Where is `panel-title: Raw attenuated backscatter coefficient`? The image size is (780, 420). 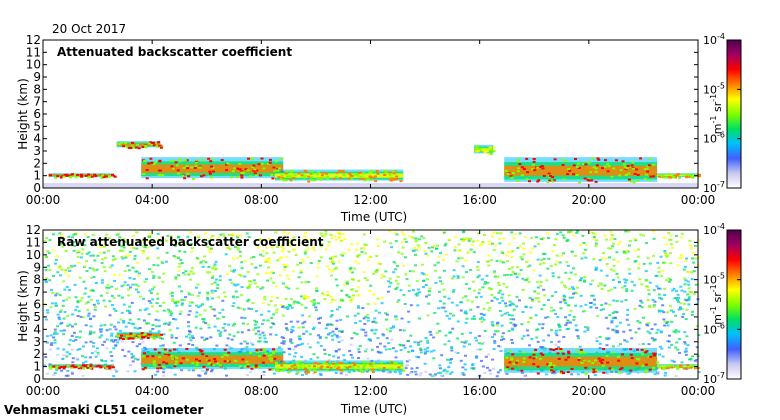 panel-title: Raw attenuated backscatter coefficient is located at coordinates (190, 242).